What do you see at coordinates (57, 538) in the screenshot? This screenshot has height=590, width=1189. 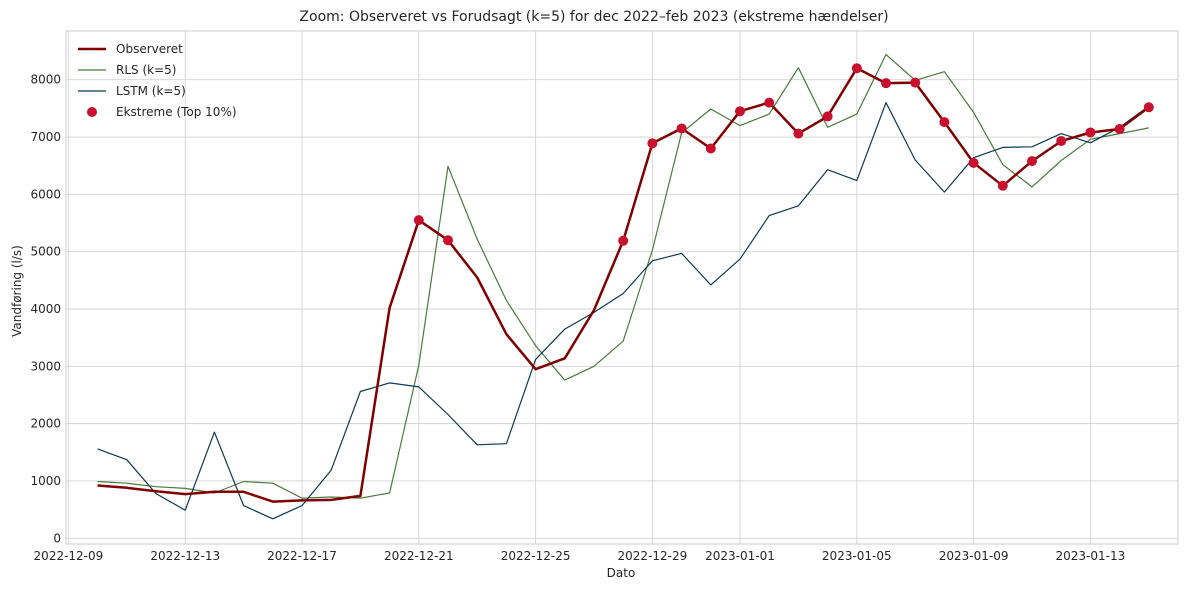 I see `y-tick-label: 0` at bounding box center [57, 538].